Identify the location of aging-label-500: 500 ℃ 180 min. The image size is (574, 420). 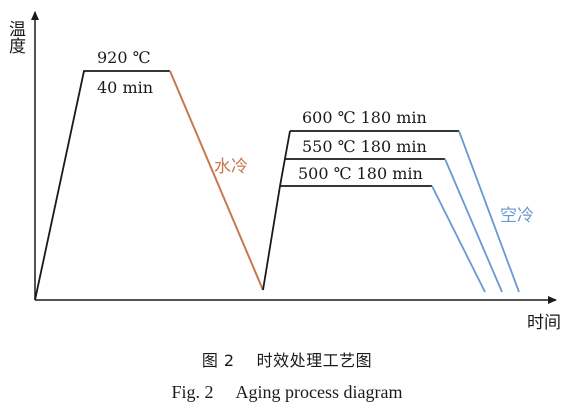
(360, 173).